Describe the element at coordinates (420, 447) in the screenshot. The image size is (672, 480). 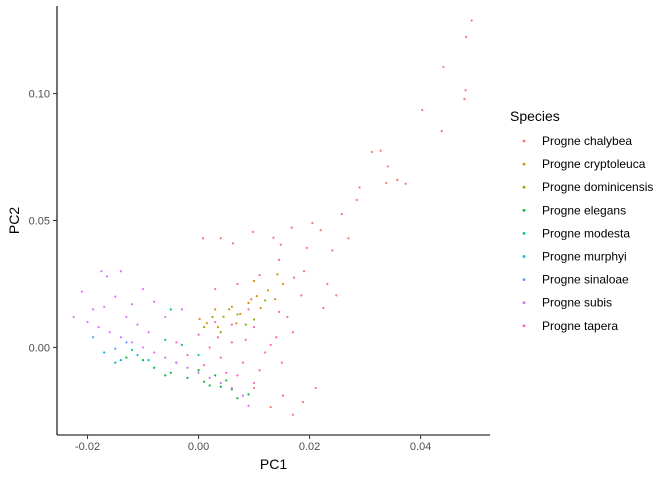
I see `x-tick-label: 0.04` at that location.